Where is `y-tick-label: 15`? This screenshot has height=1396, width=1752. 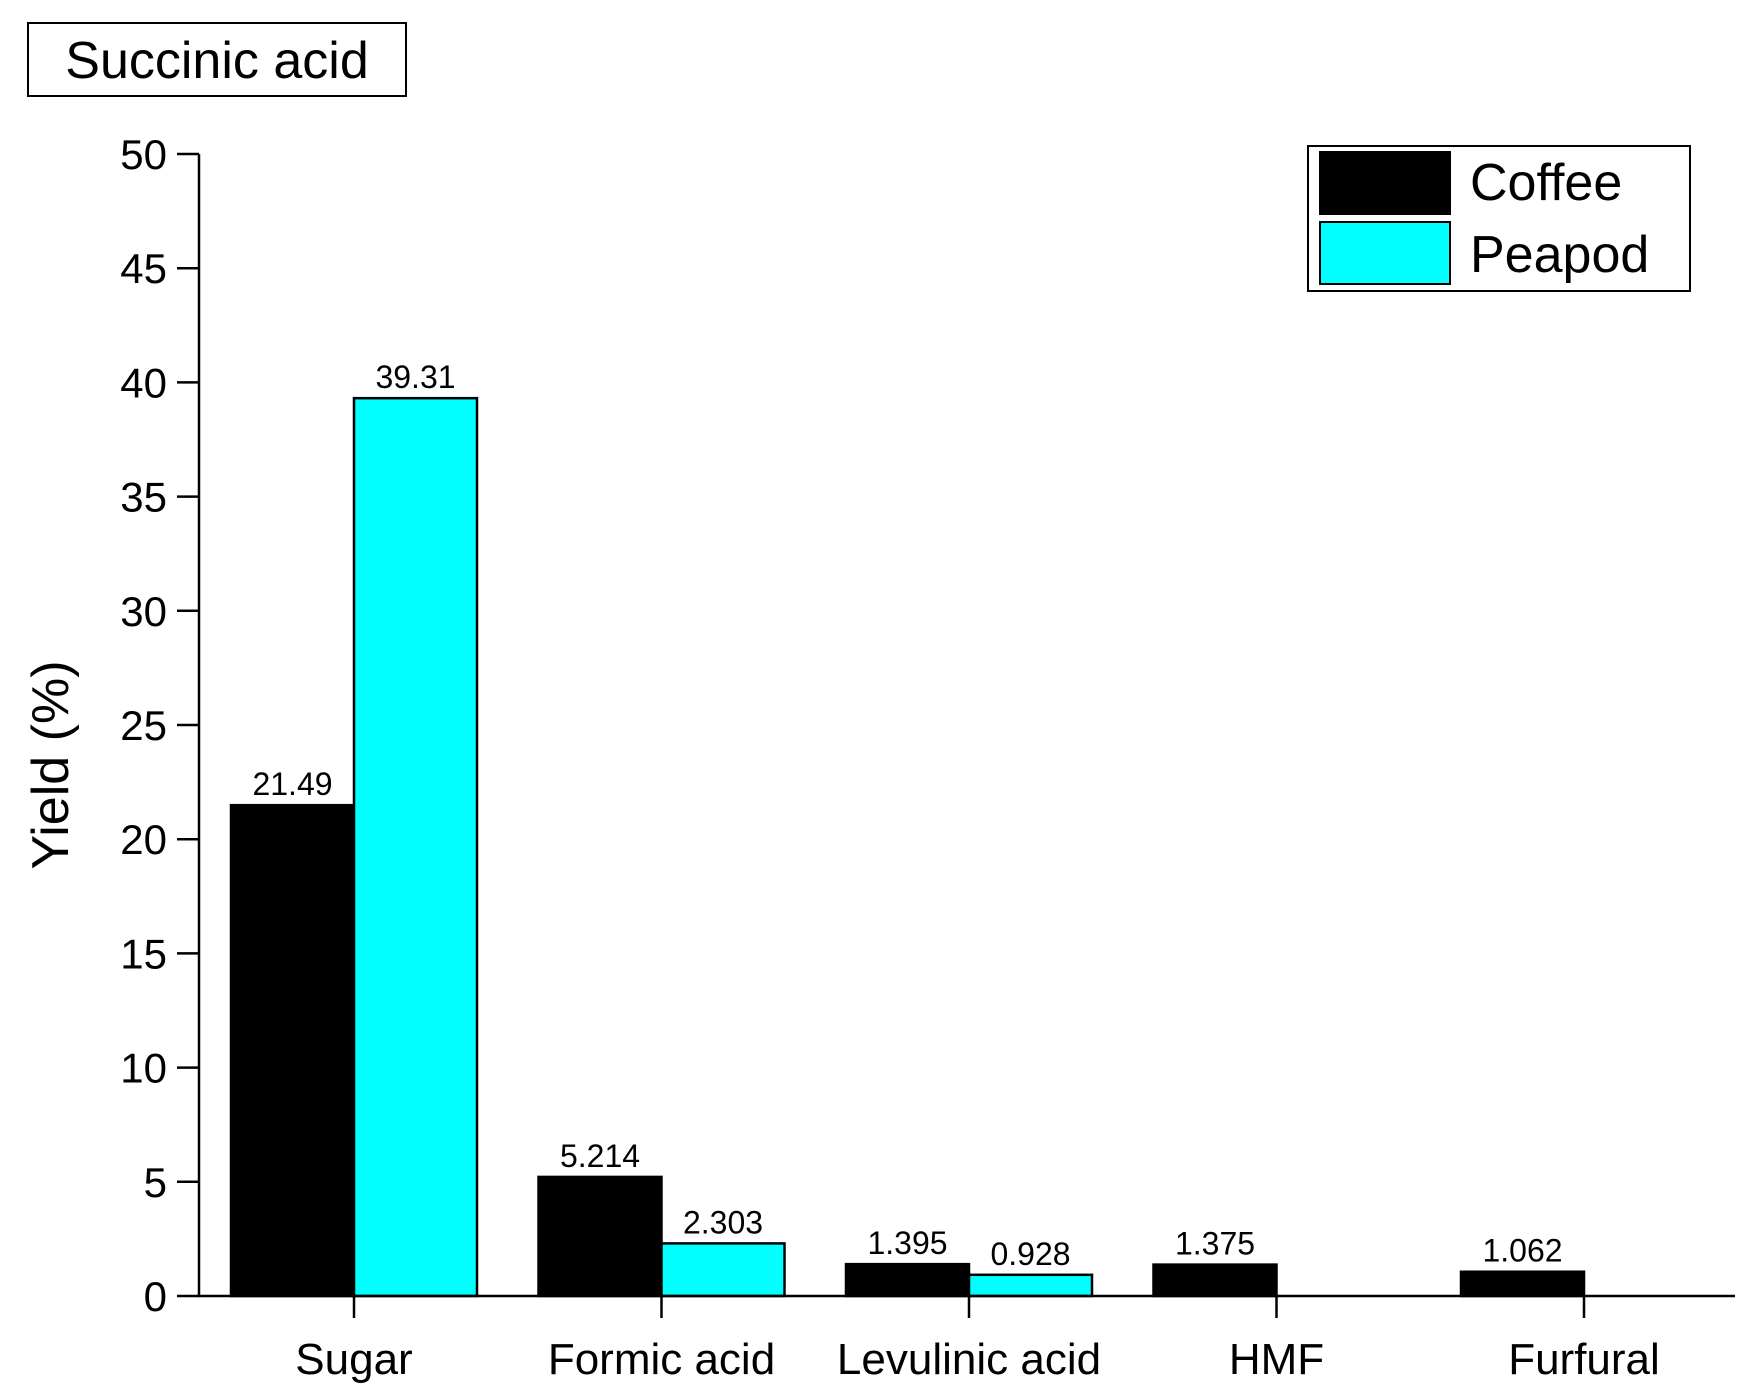
y-tick-label: 15 is located at coordinates (143, 953).